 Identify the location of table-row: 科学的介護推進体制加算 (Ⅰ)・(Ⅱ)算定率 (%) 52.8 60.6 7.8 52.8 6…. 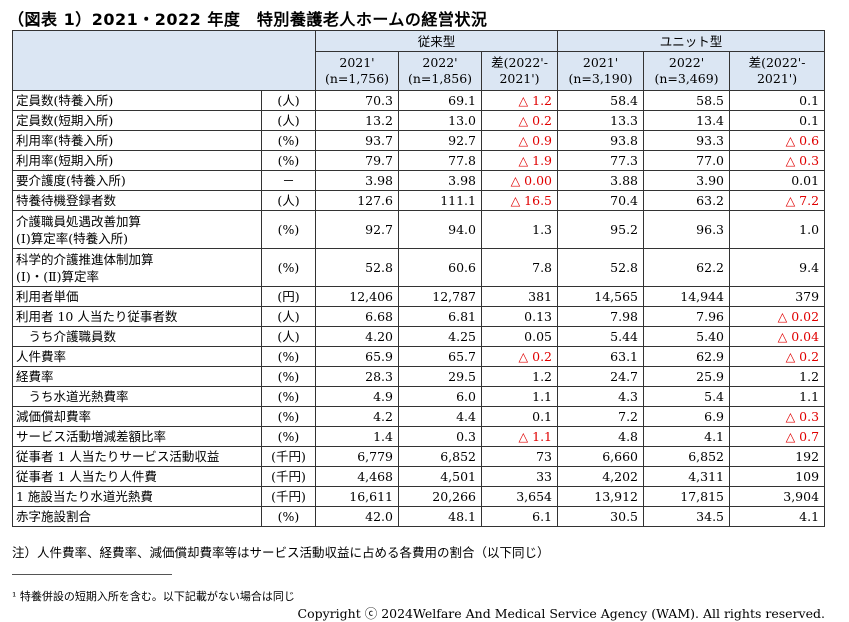
(419, 267).